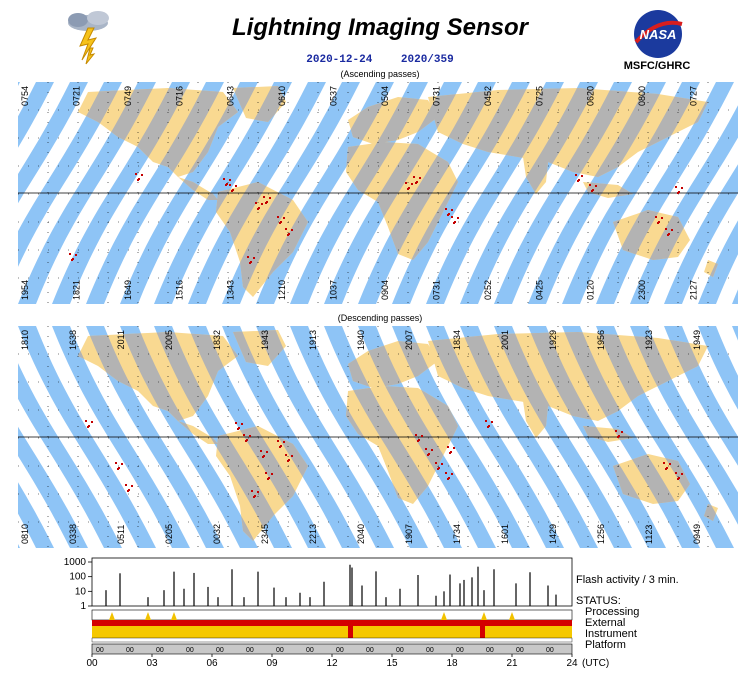 The width and height of the screenshot is (756, 680). What do you see at coordinates (505, 534) in the screenshot?
I see `pass-time-bottom: 1601` at bounding box center [505, 534].